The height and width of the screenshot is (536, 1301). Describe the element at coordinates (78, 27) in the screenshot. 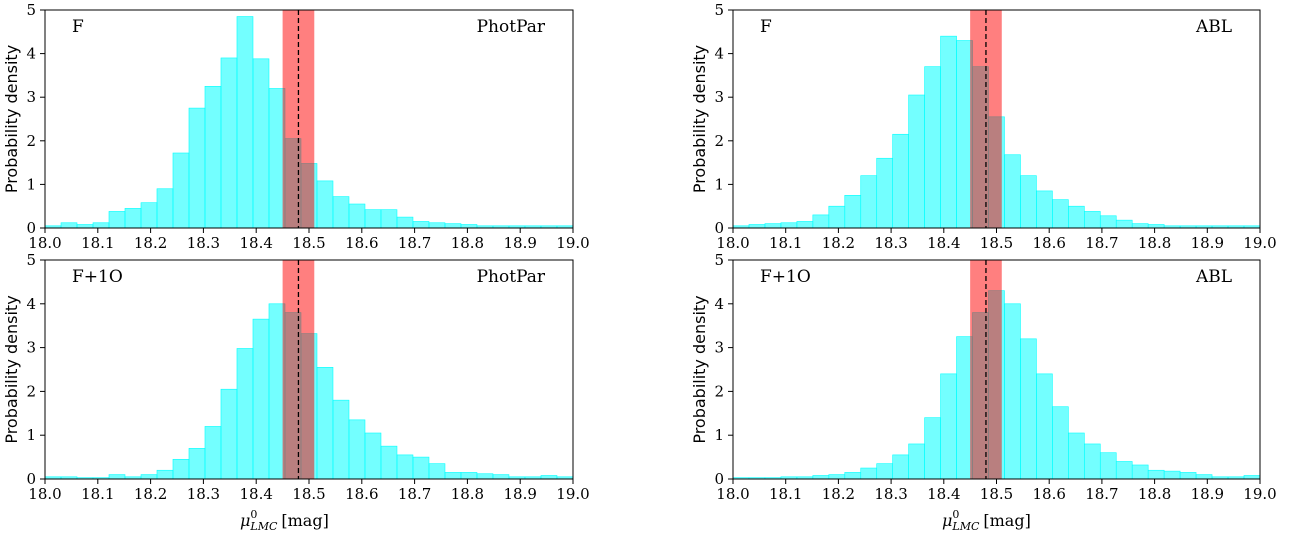

I see `panel-label-left: F` at that location.